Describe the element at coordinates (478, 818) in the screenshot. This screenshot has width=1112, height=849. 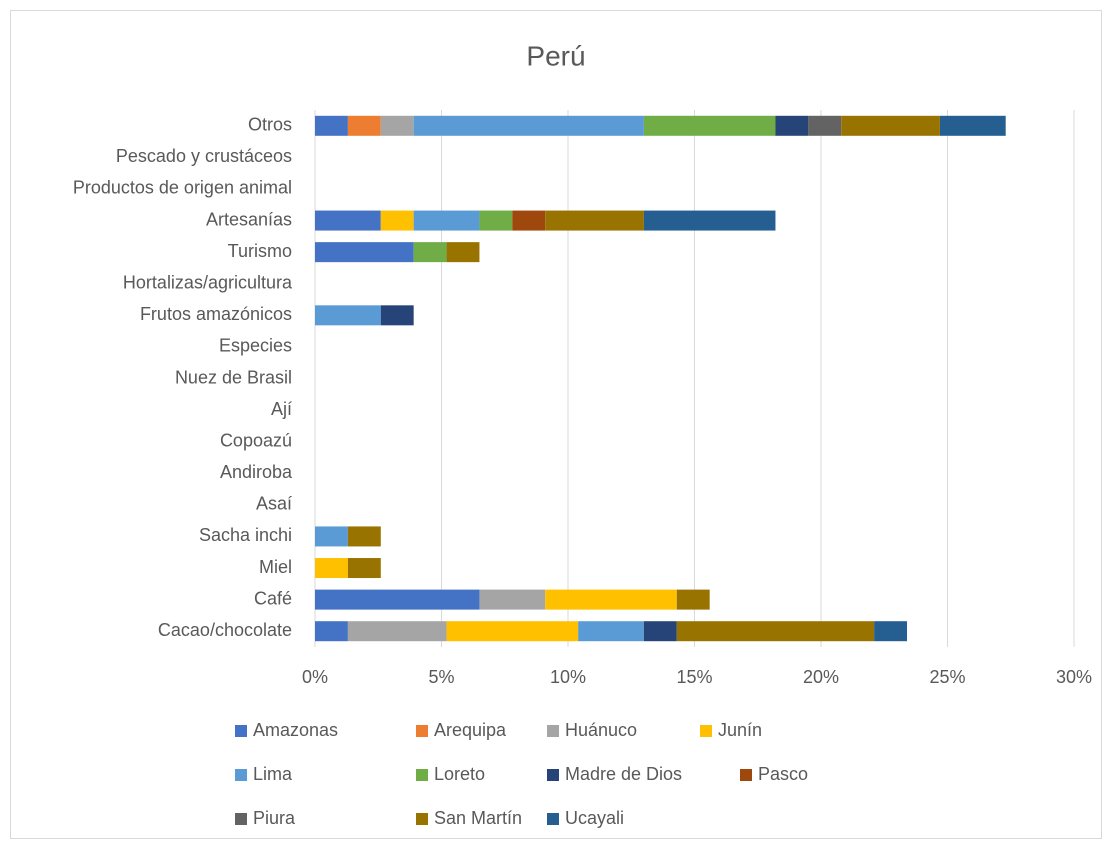
I see `legend-label: San Martín` at that location.